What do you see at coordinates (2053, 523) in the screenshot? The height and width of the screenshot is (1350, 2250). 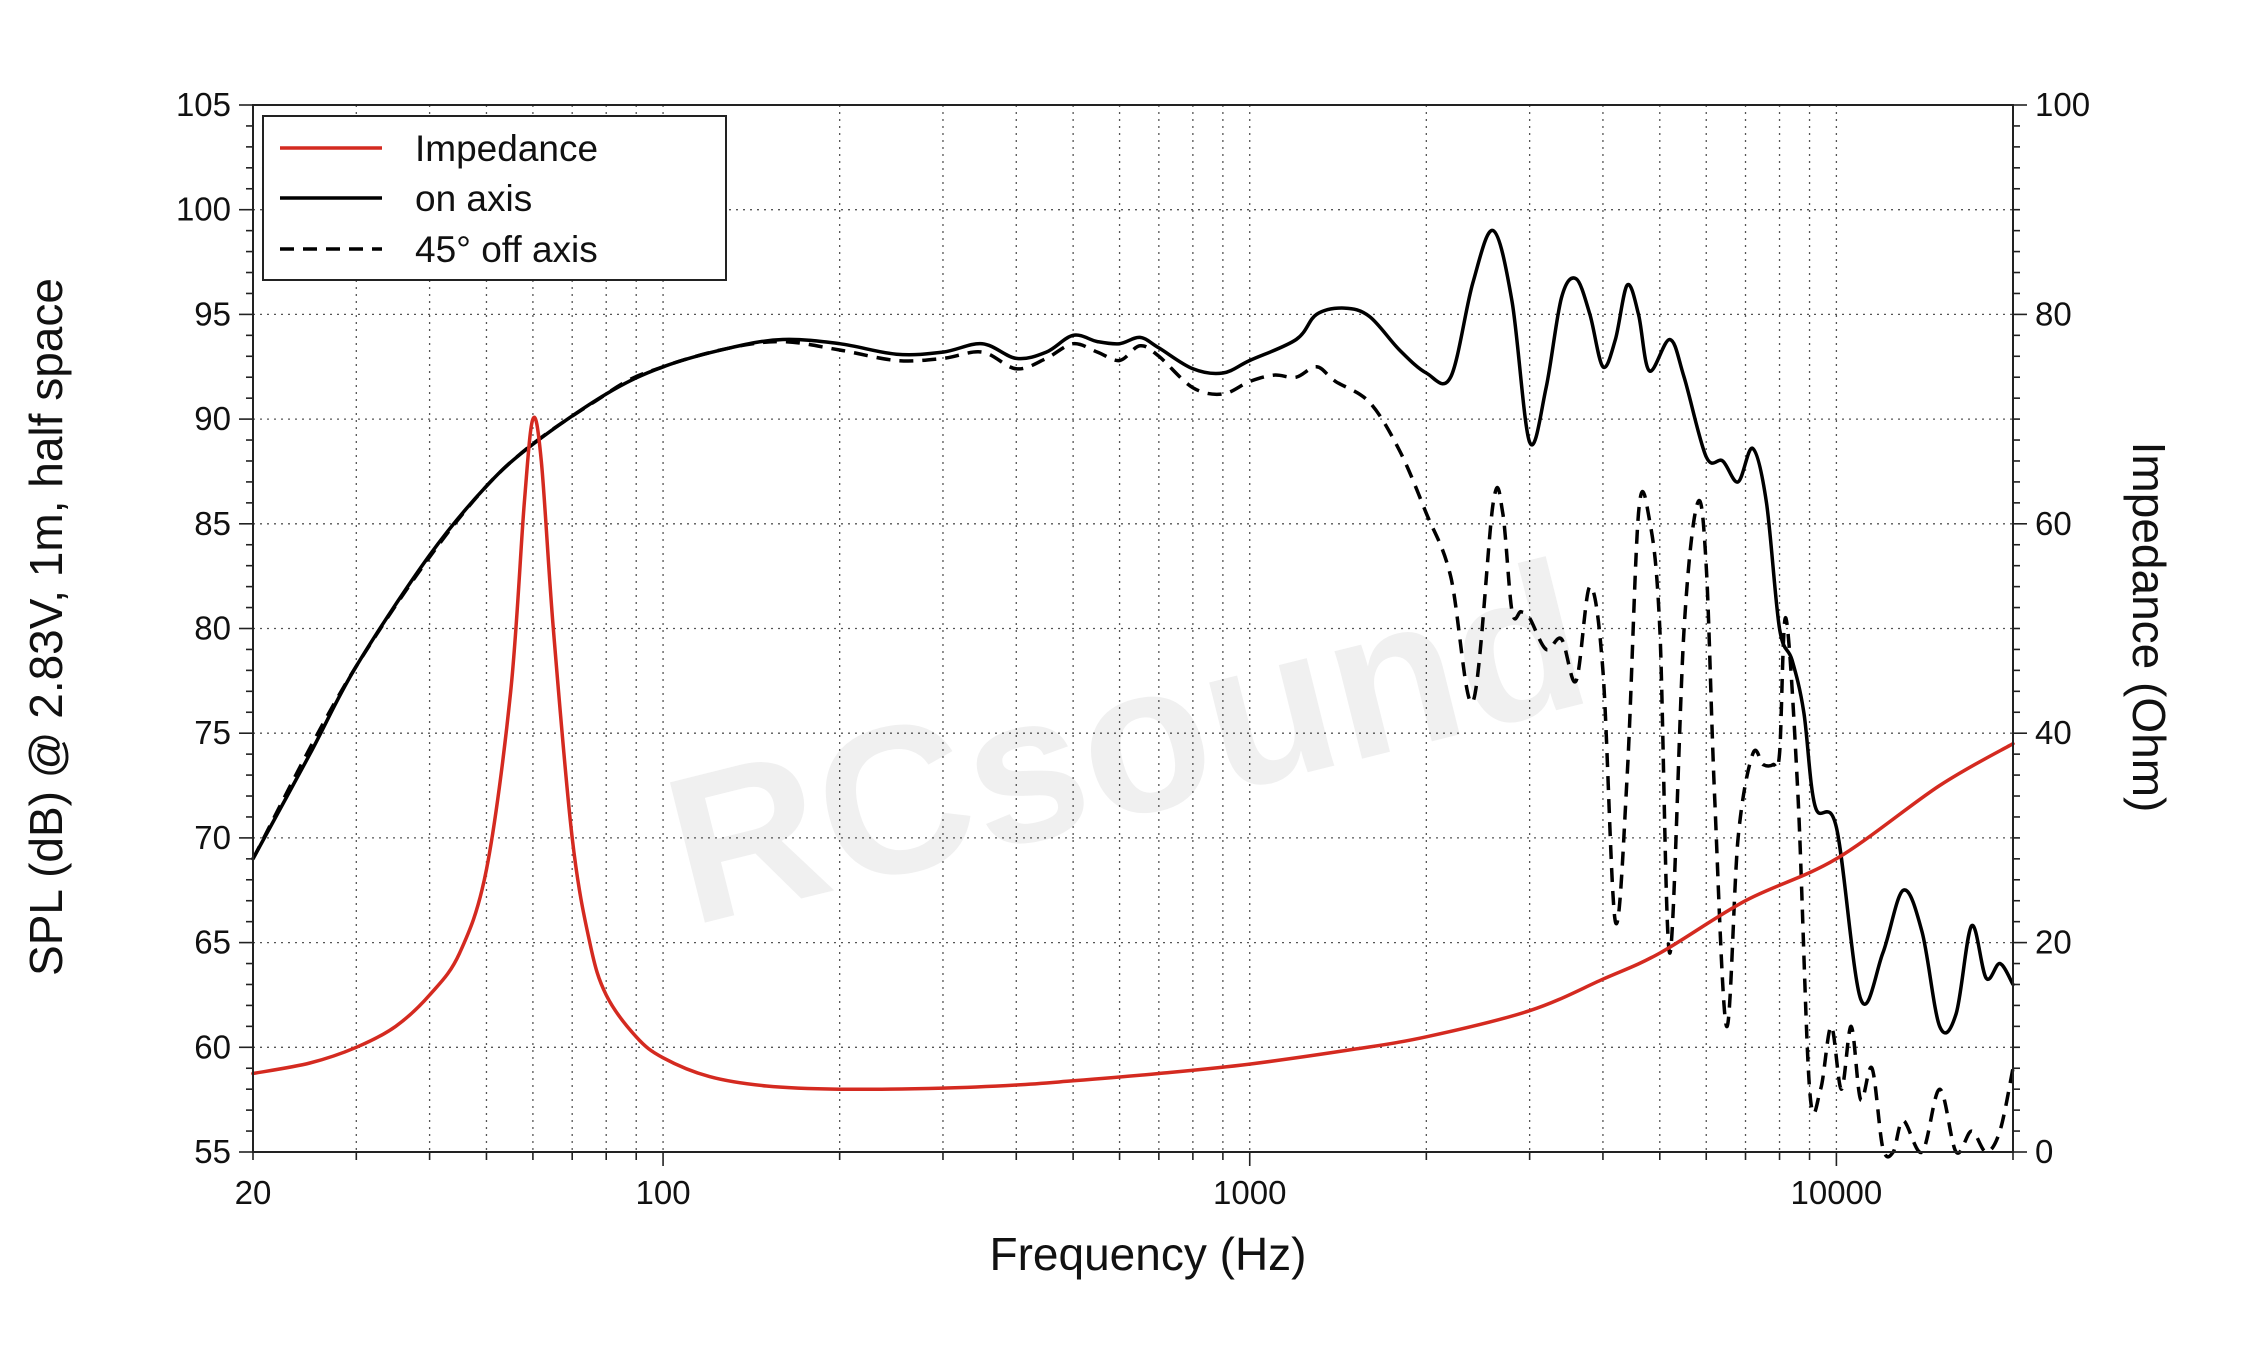 I see `y2-tick-label: 60` at bounding box center [2053, 523].